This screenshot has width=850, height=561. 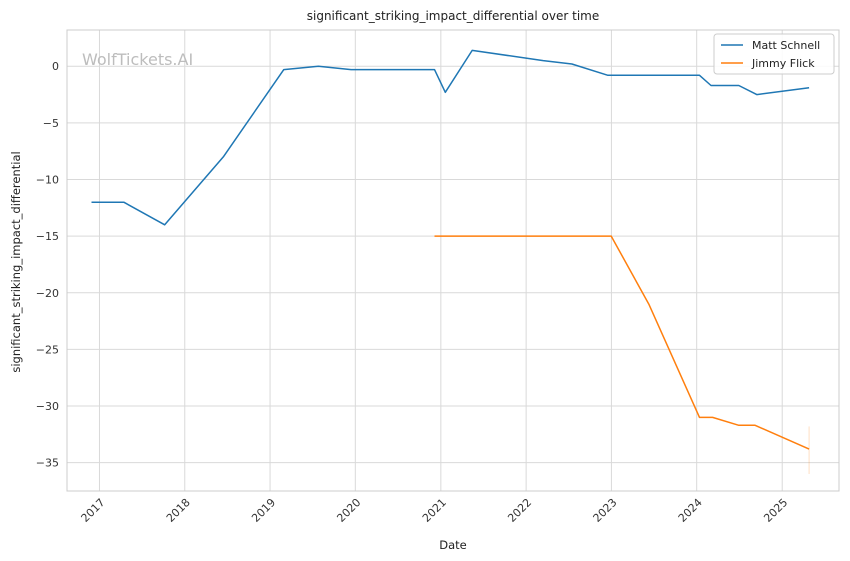 What do you see at coordinates (47, 180) in the screenshot?
I see `y-tick-label: −10` at bounding box center [47, 180].